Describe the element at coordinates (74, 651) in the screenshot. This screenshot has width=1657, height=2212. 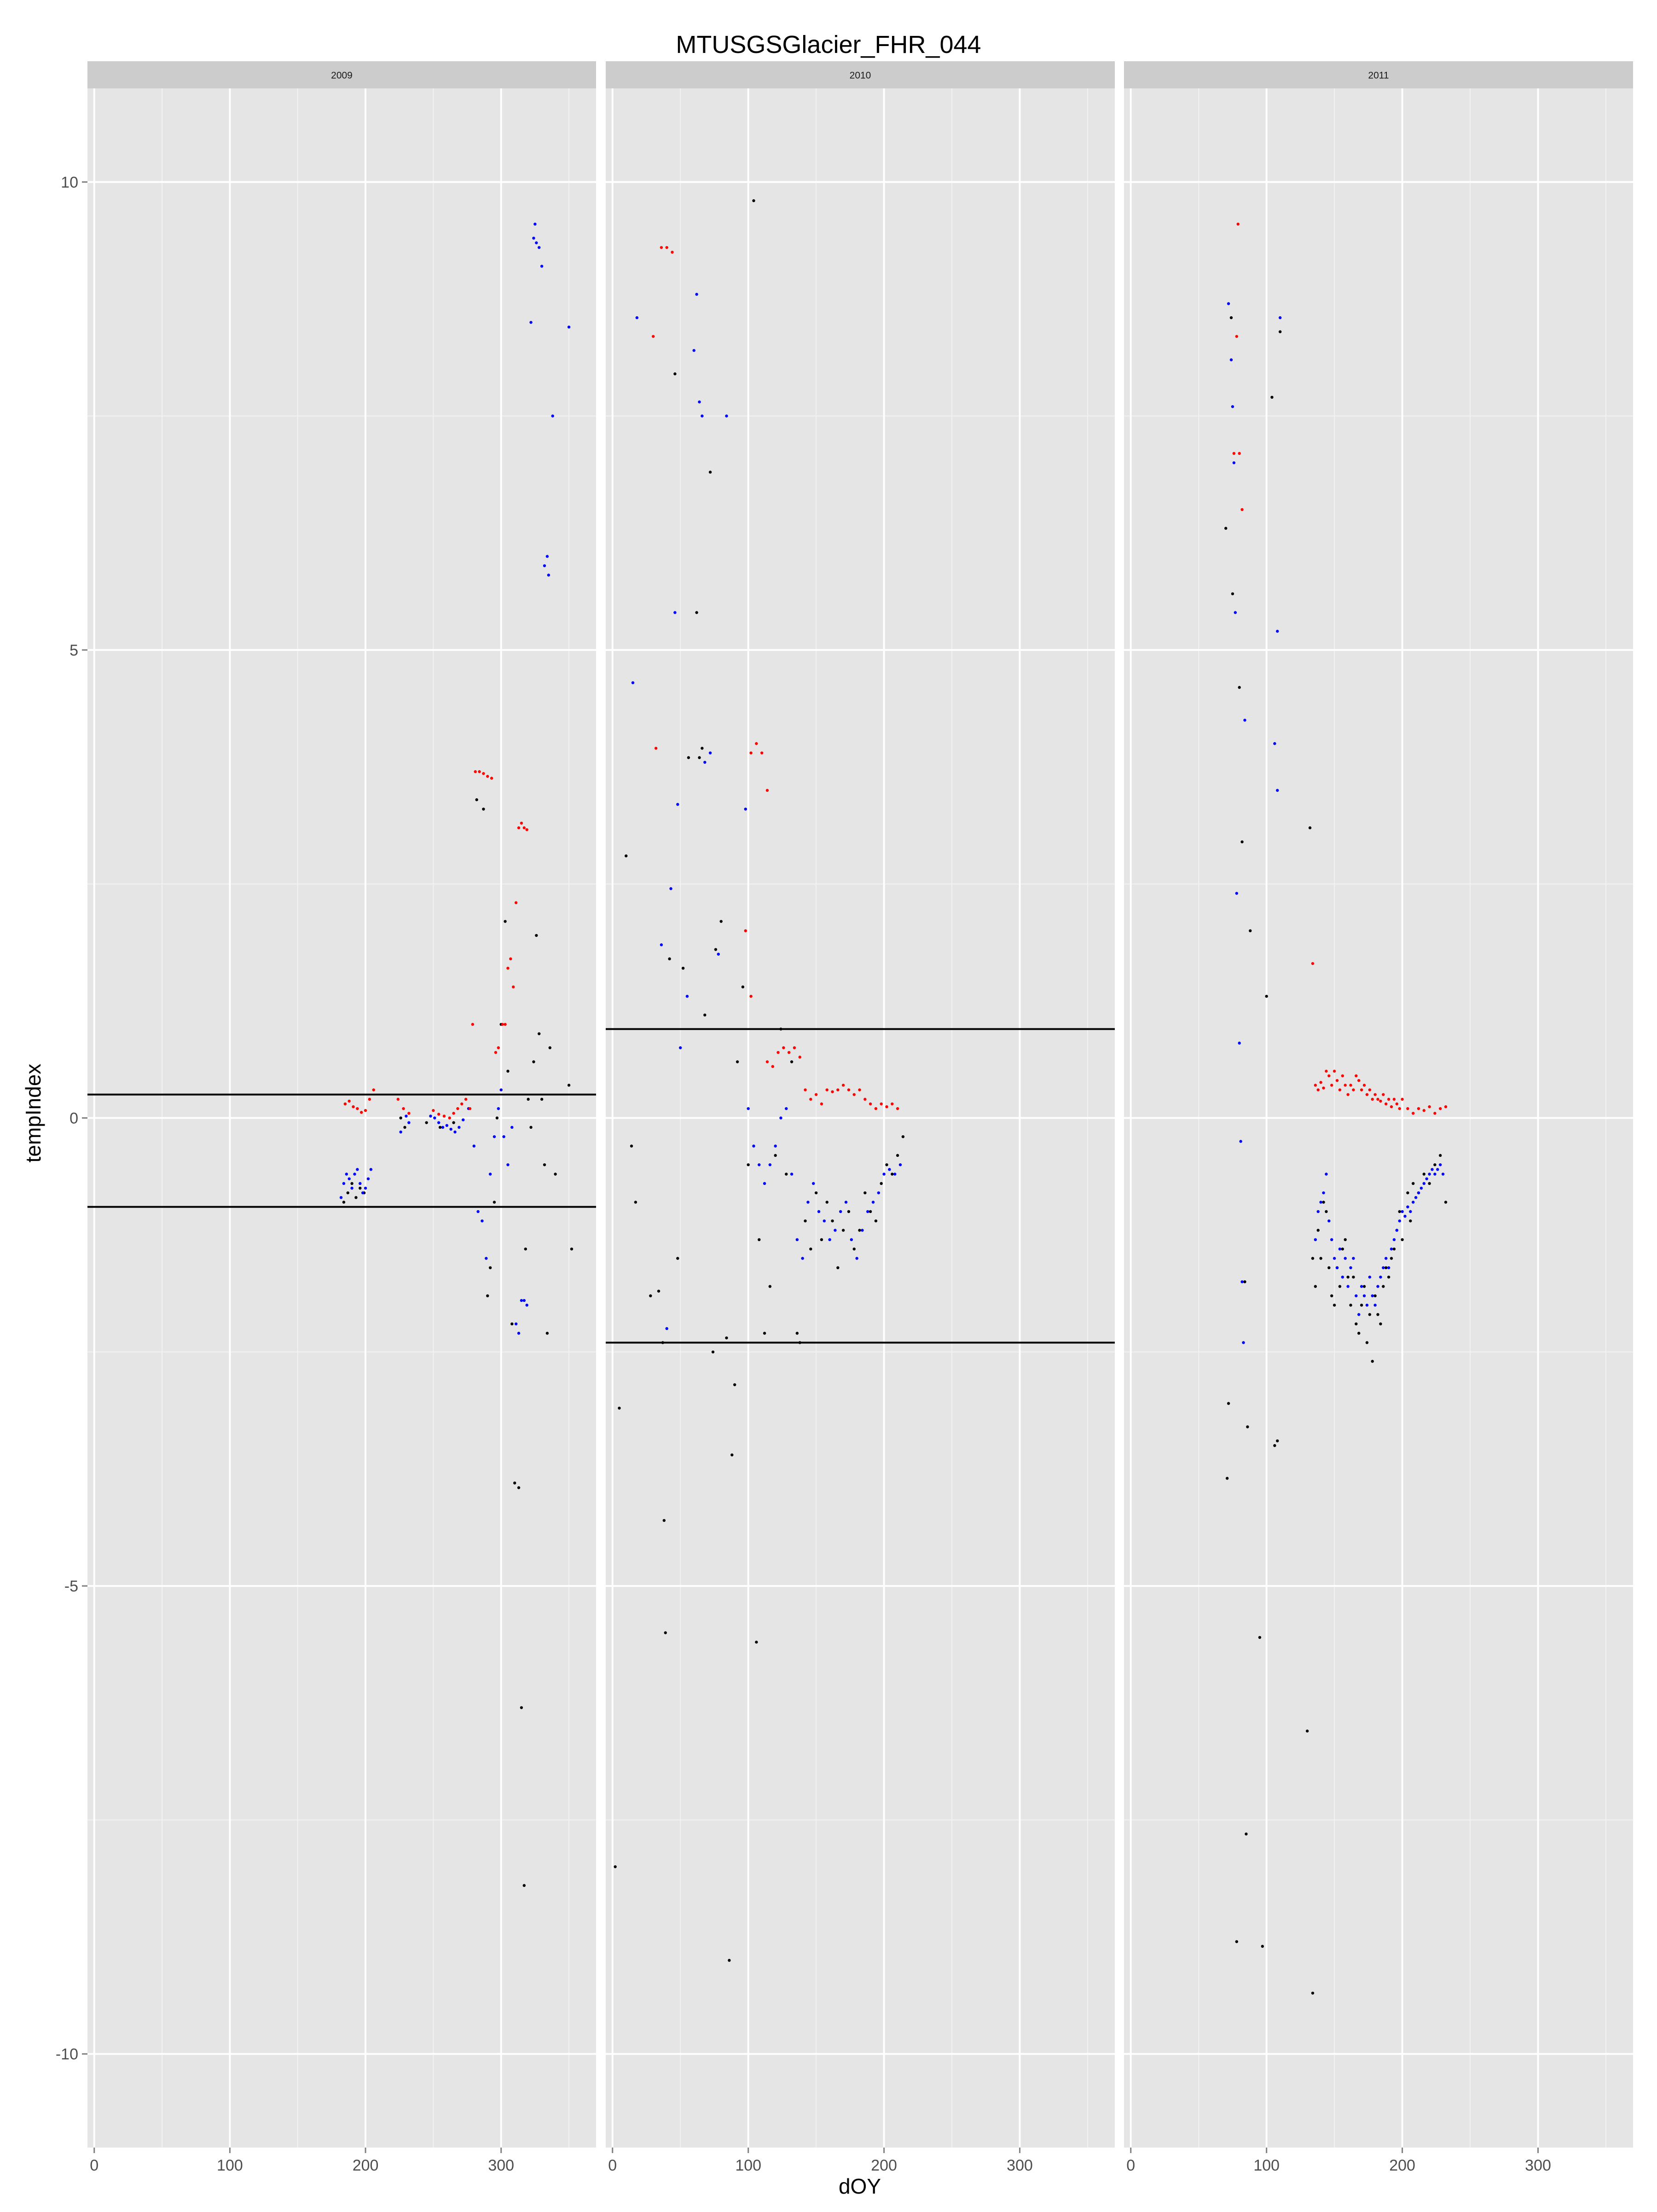
I see `y-tick-label: 5` at that location.